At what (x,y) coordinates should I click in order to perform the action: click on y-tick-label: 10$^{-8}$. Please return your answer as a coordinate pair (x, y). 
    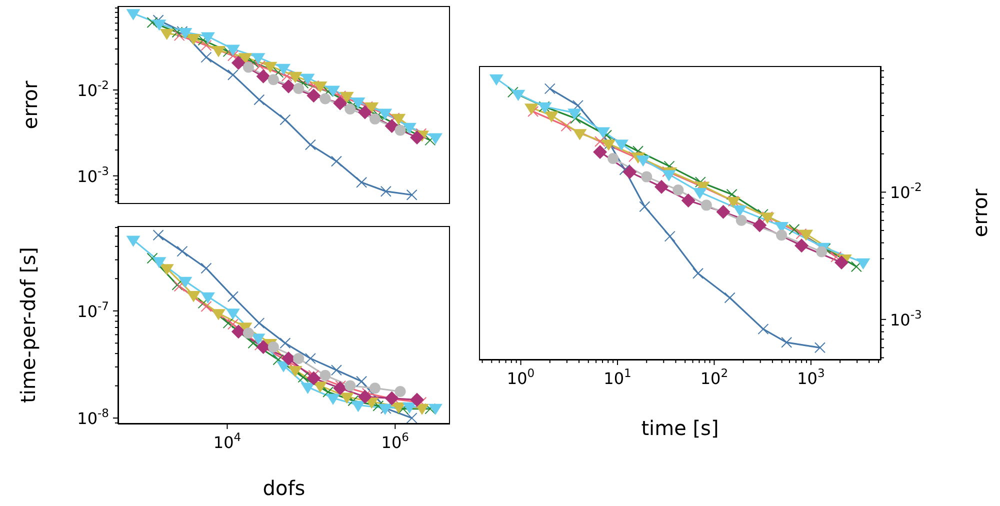
    Looking at the image, I should click on (93, 417).